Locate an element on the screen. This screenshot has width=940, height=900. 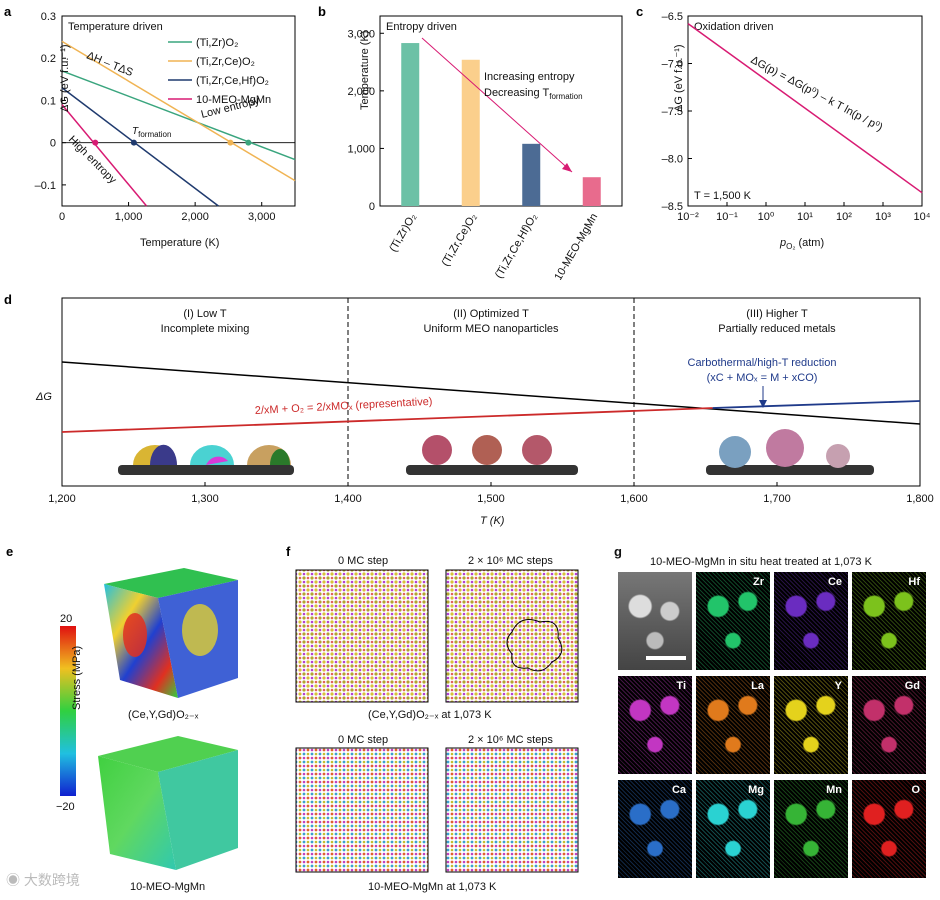
panel-b-title: Entropy driven is located at coordinates (421, 27).